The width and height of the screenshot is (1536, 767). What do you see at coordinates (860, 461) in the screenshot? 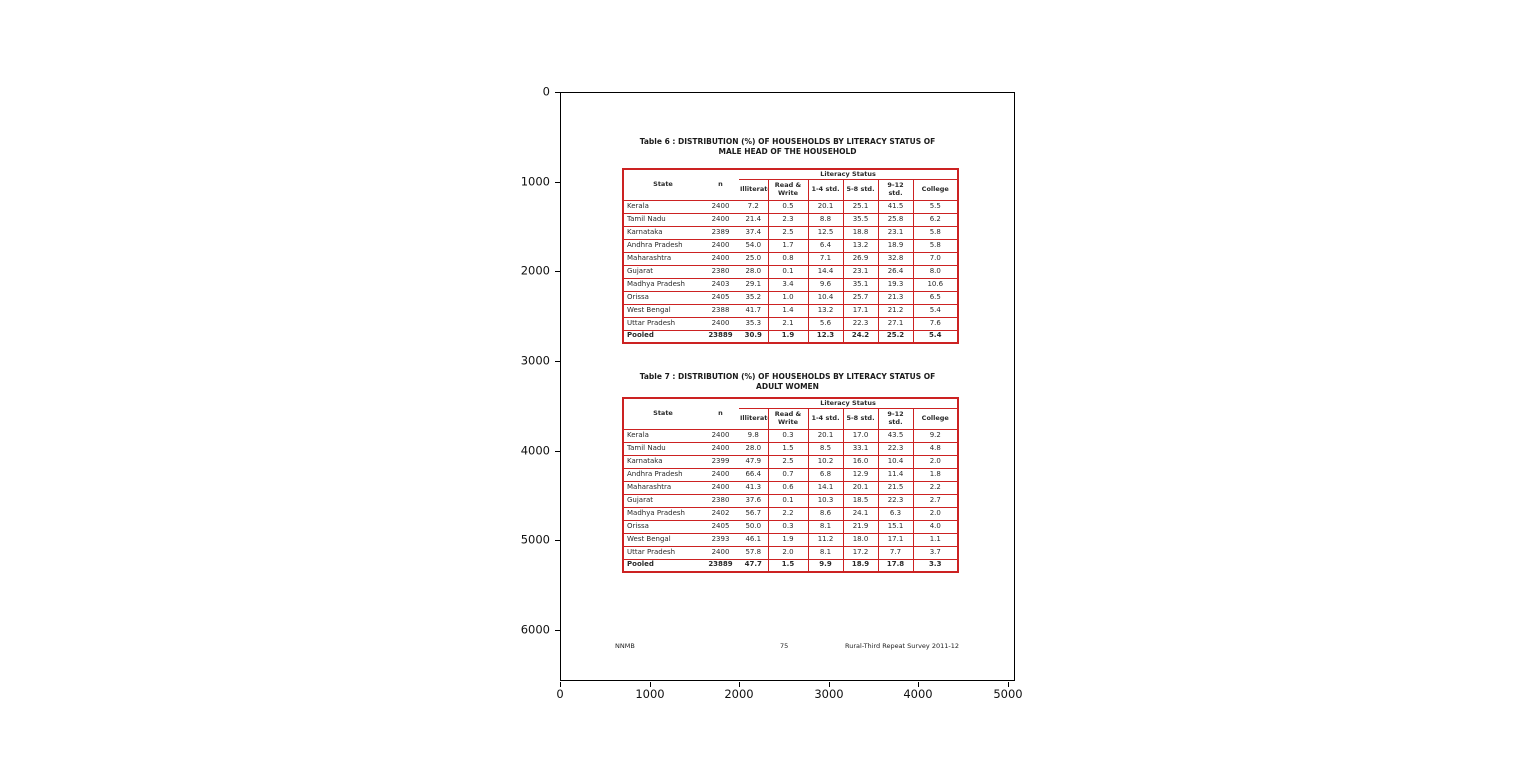
I see `value-cell: 16.0` at bounding box center [860, 461].